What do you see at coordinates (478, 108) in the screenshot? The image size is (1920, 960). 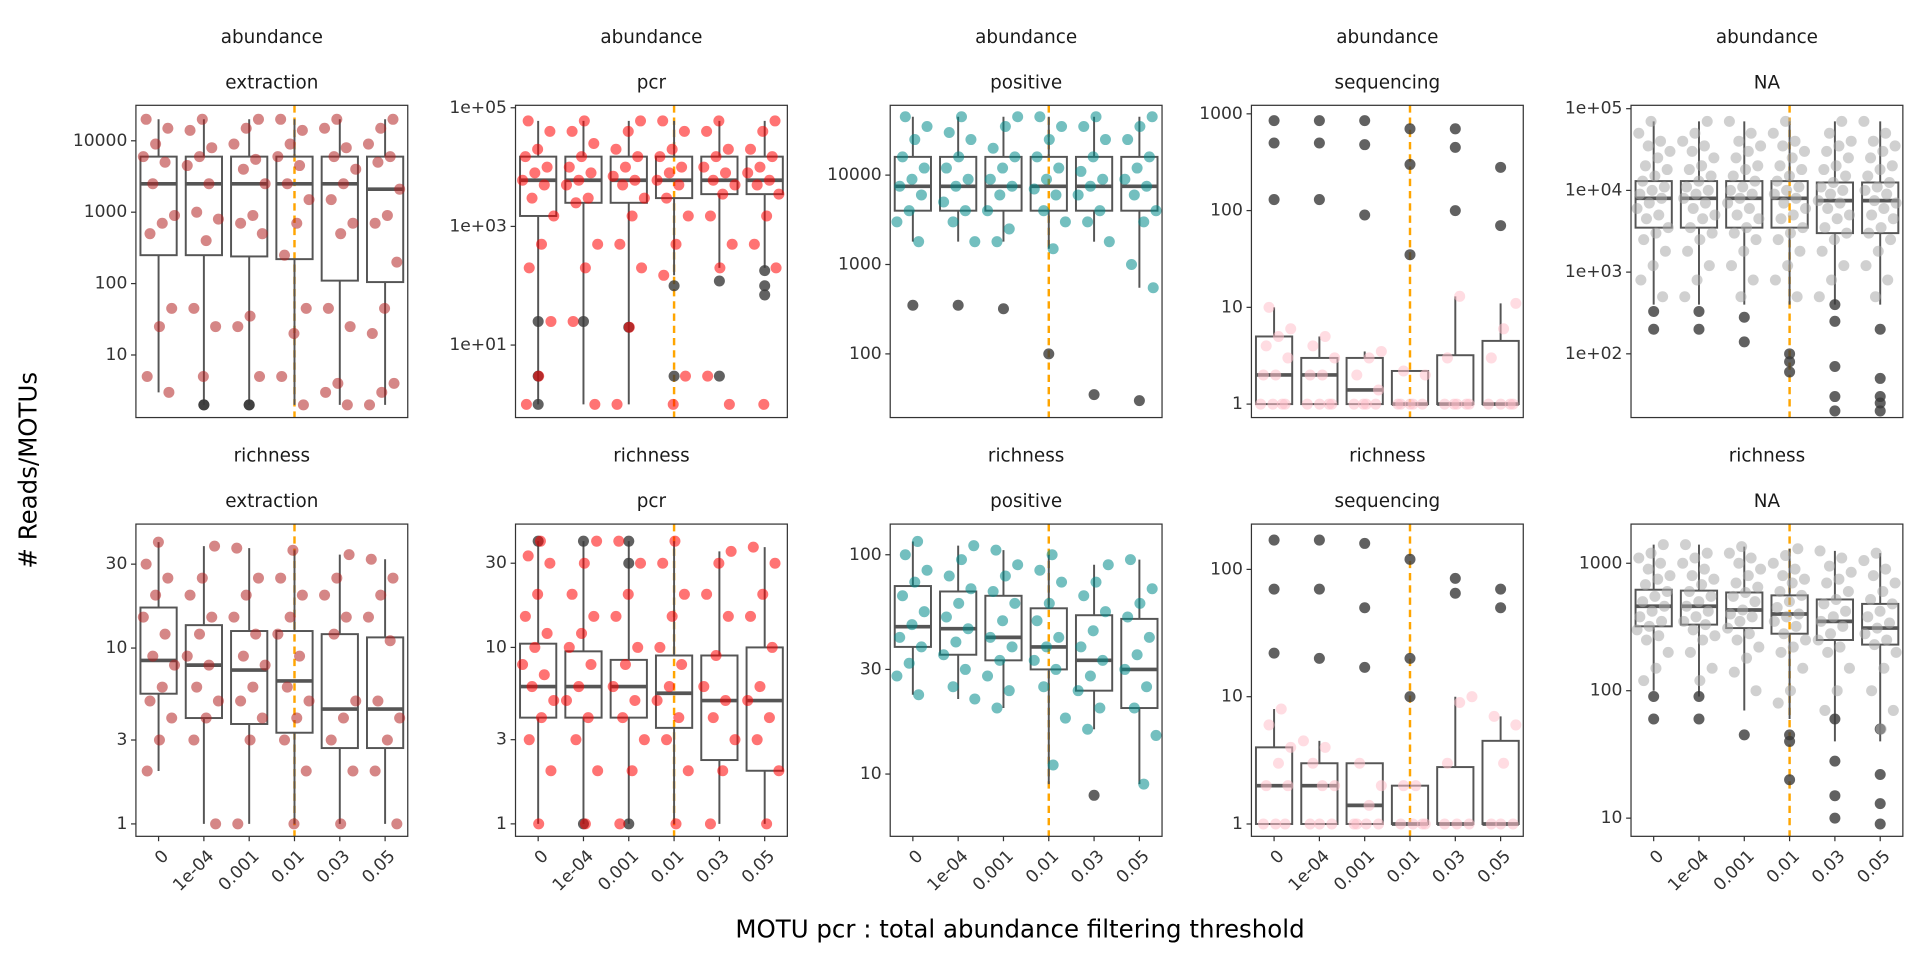 I see `y-tick-label: 1e+05` at bounding box center [478, 108].